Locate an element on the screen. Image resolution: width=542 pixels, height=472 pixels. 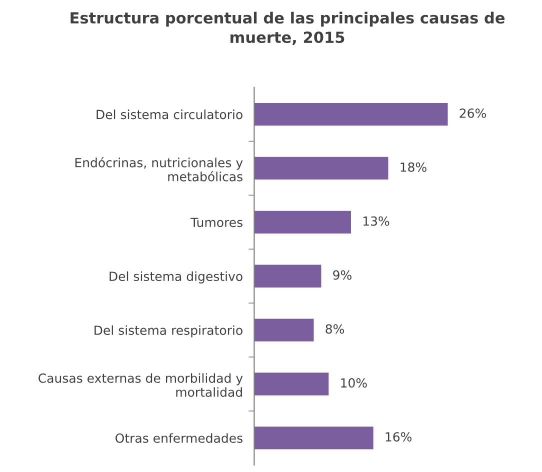
data-label: 13% is located at coordinates (376, 221).